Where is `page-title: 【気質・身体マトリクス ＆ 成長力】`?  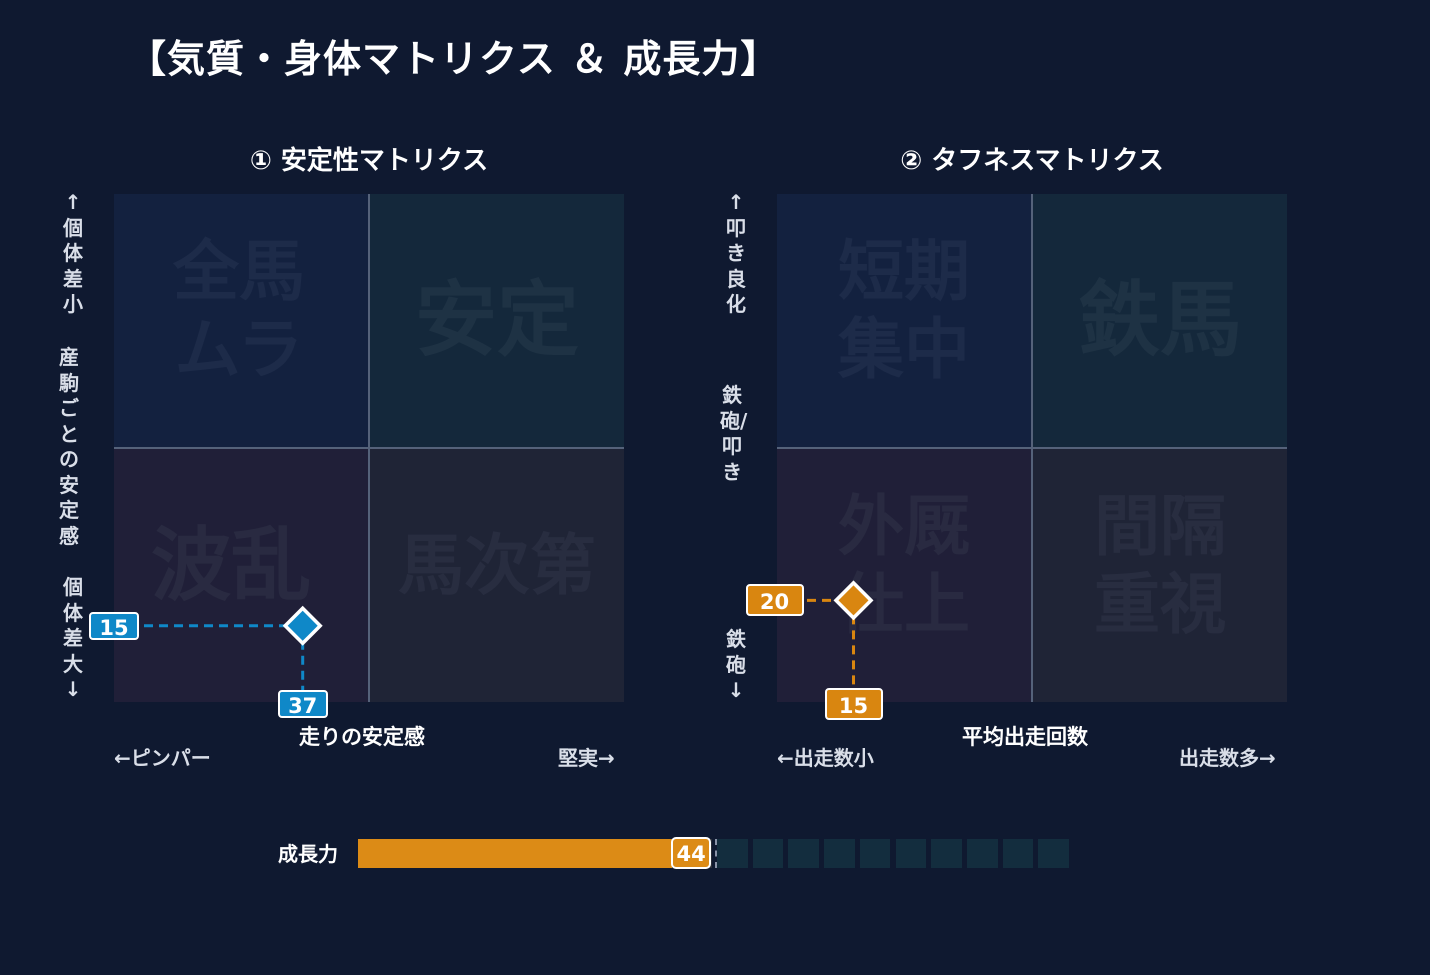 page-title: 【気質・身体マトリクス ＆ 成長力】 is located at coordinates (454, 59).